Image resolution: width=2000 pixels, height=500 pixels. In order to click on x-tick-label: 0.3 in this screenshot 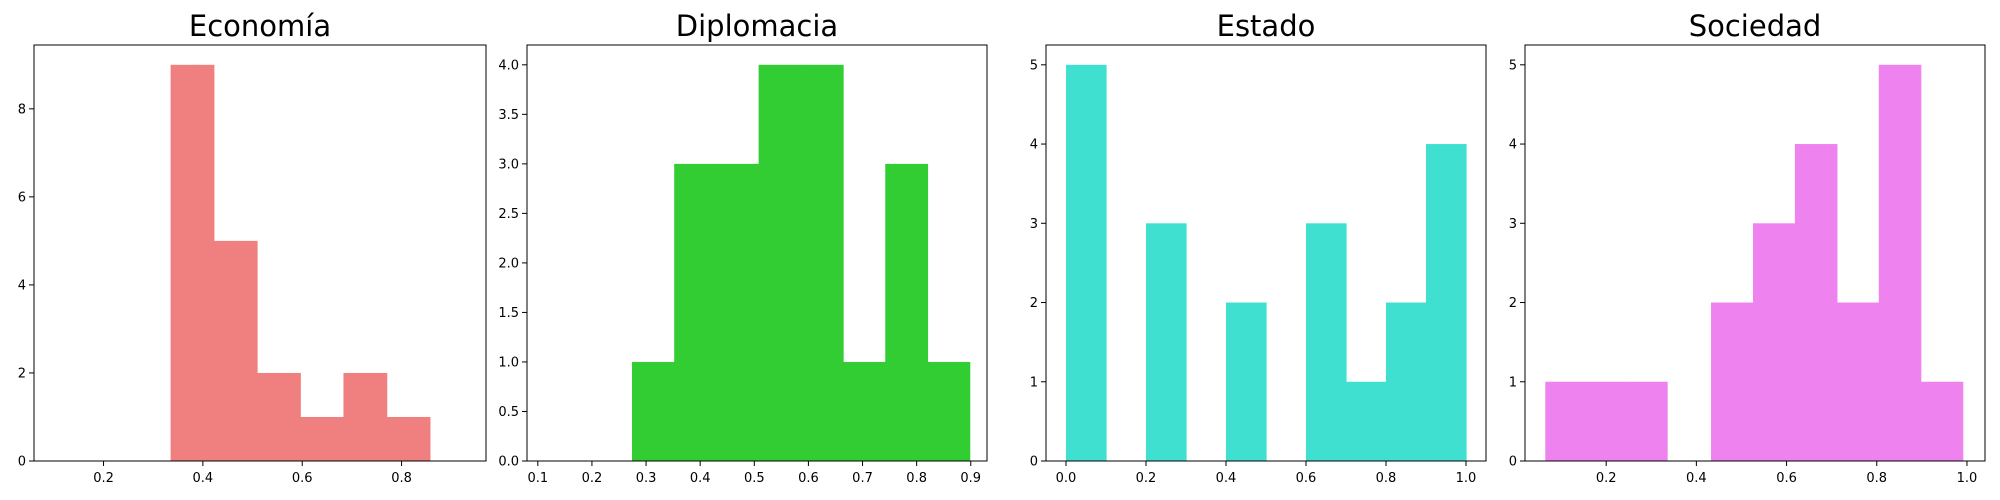, I will do `click(646, 478)`.